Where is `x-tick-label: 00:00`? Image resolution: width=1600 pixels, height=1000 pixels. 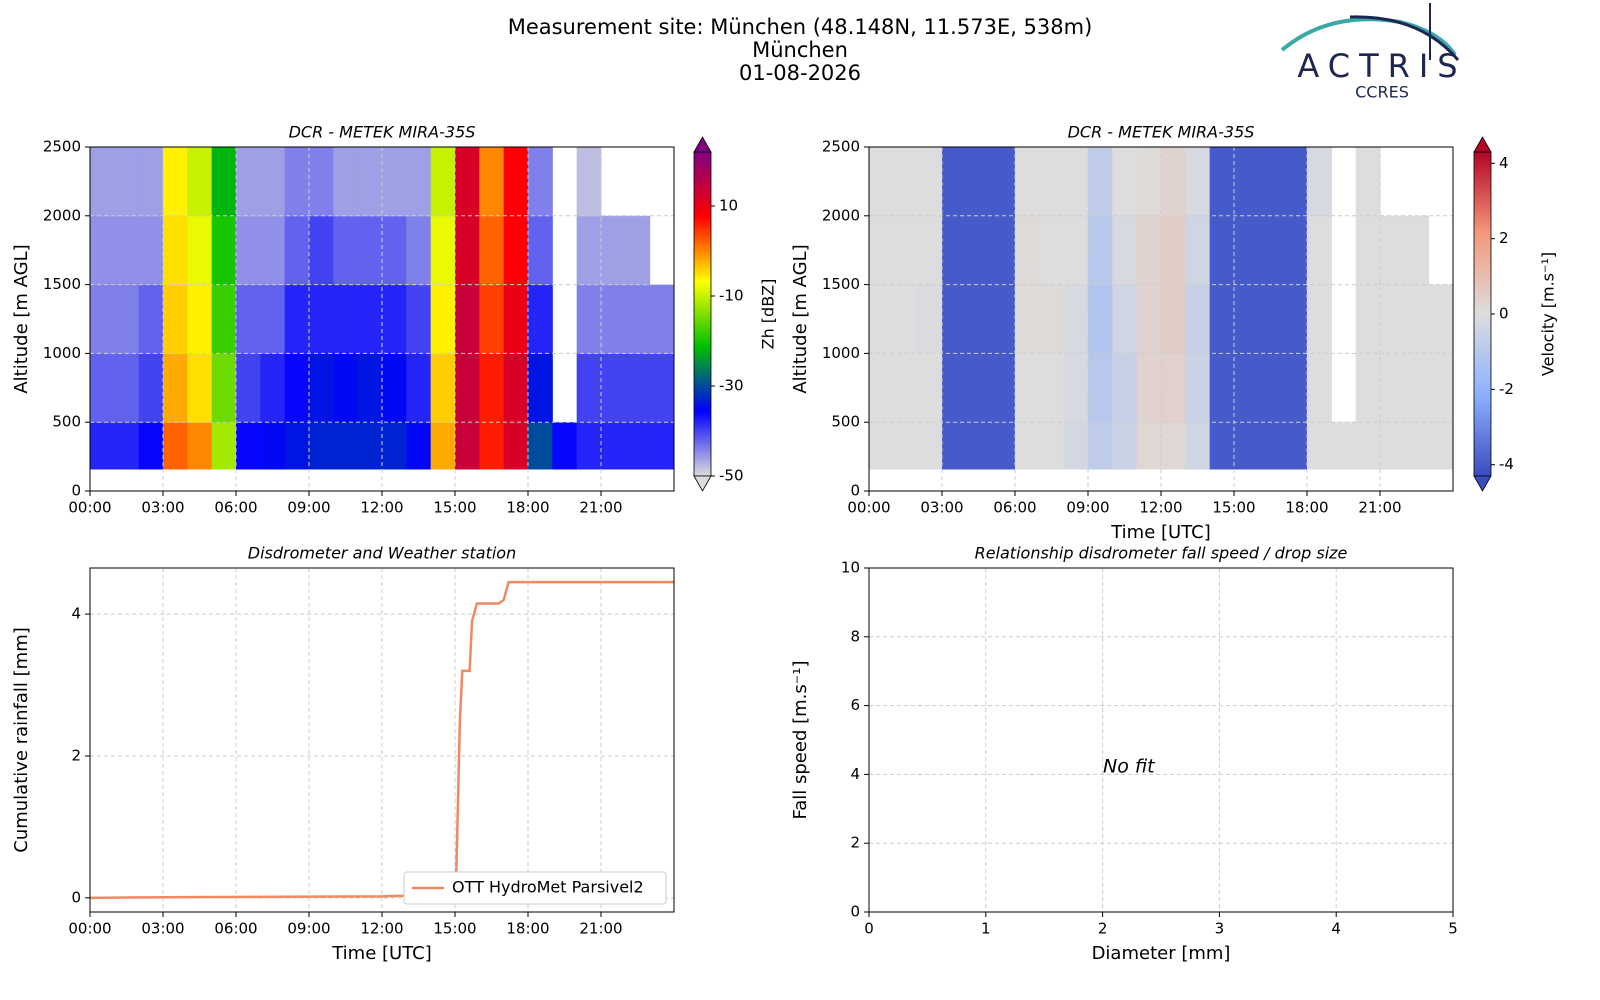
x-tick-label: 00:00 is located at coordinates (89, 508).